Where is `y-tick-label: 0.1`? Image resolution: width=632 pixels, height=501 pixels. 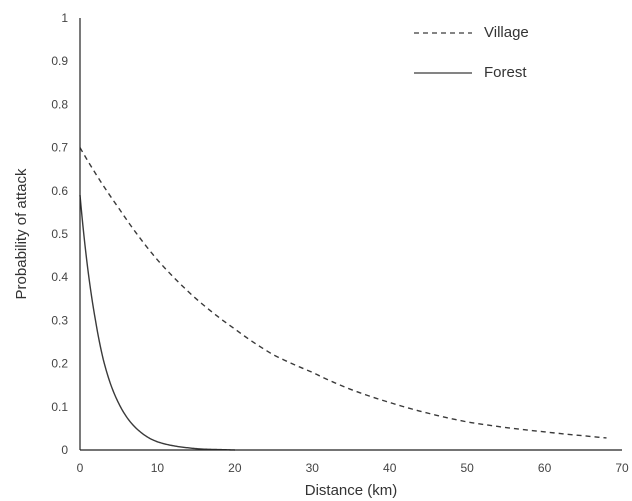
y-tick-label: 0.1 is located at coordinates (59, 407).